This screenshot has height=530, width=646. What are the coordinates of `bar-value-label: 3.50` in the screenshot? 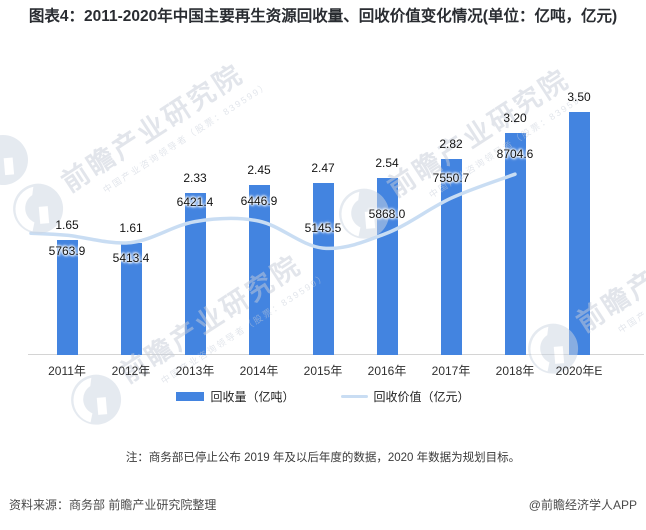 It's located at (579, 96).